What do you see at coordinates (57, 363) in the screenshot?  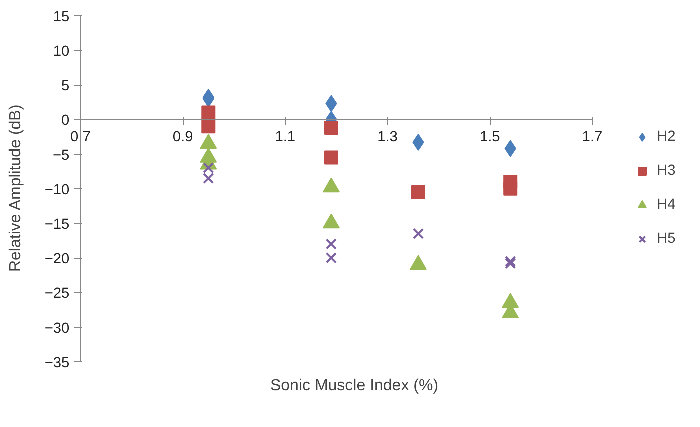 I see `y-tick-label: −35` at bounding box center [57, 363].